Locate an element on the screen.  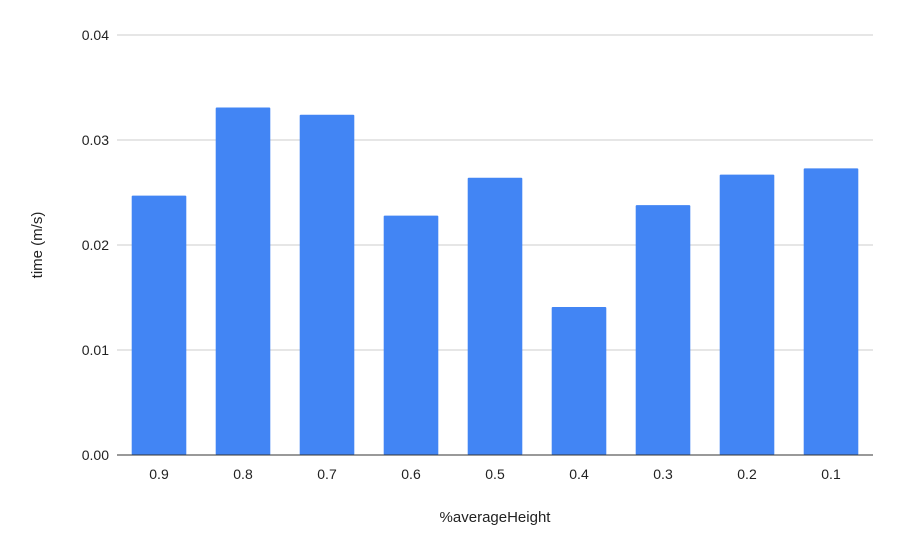
y-tick-label: 0.04 is located at coordinates (95, 35).